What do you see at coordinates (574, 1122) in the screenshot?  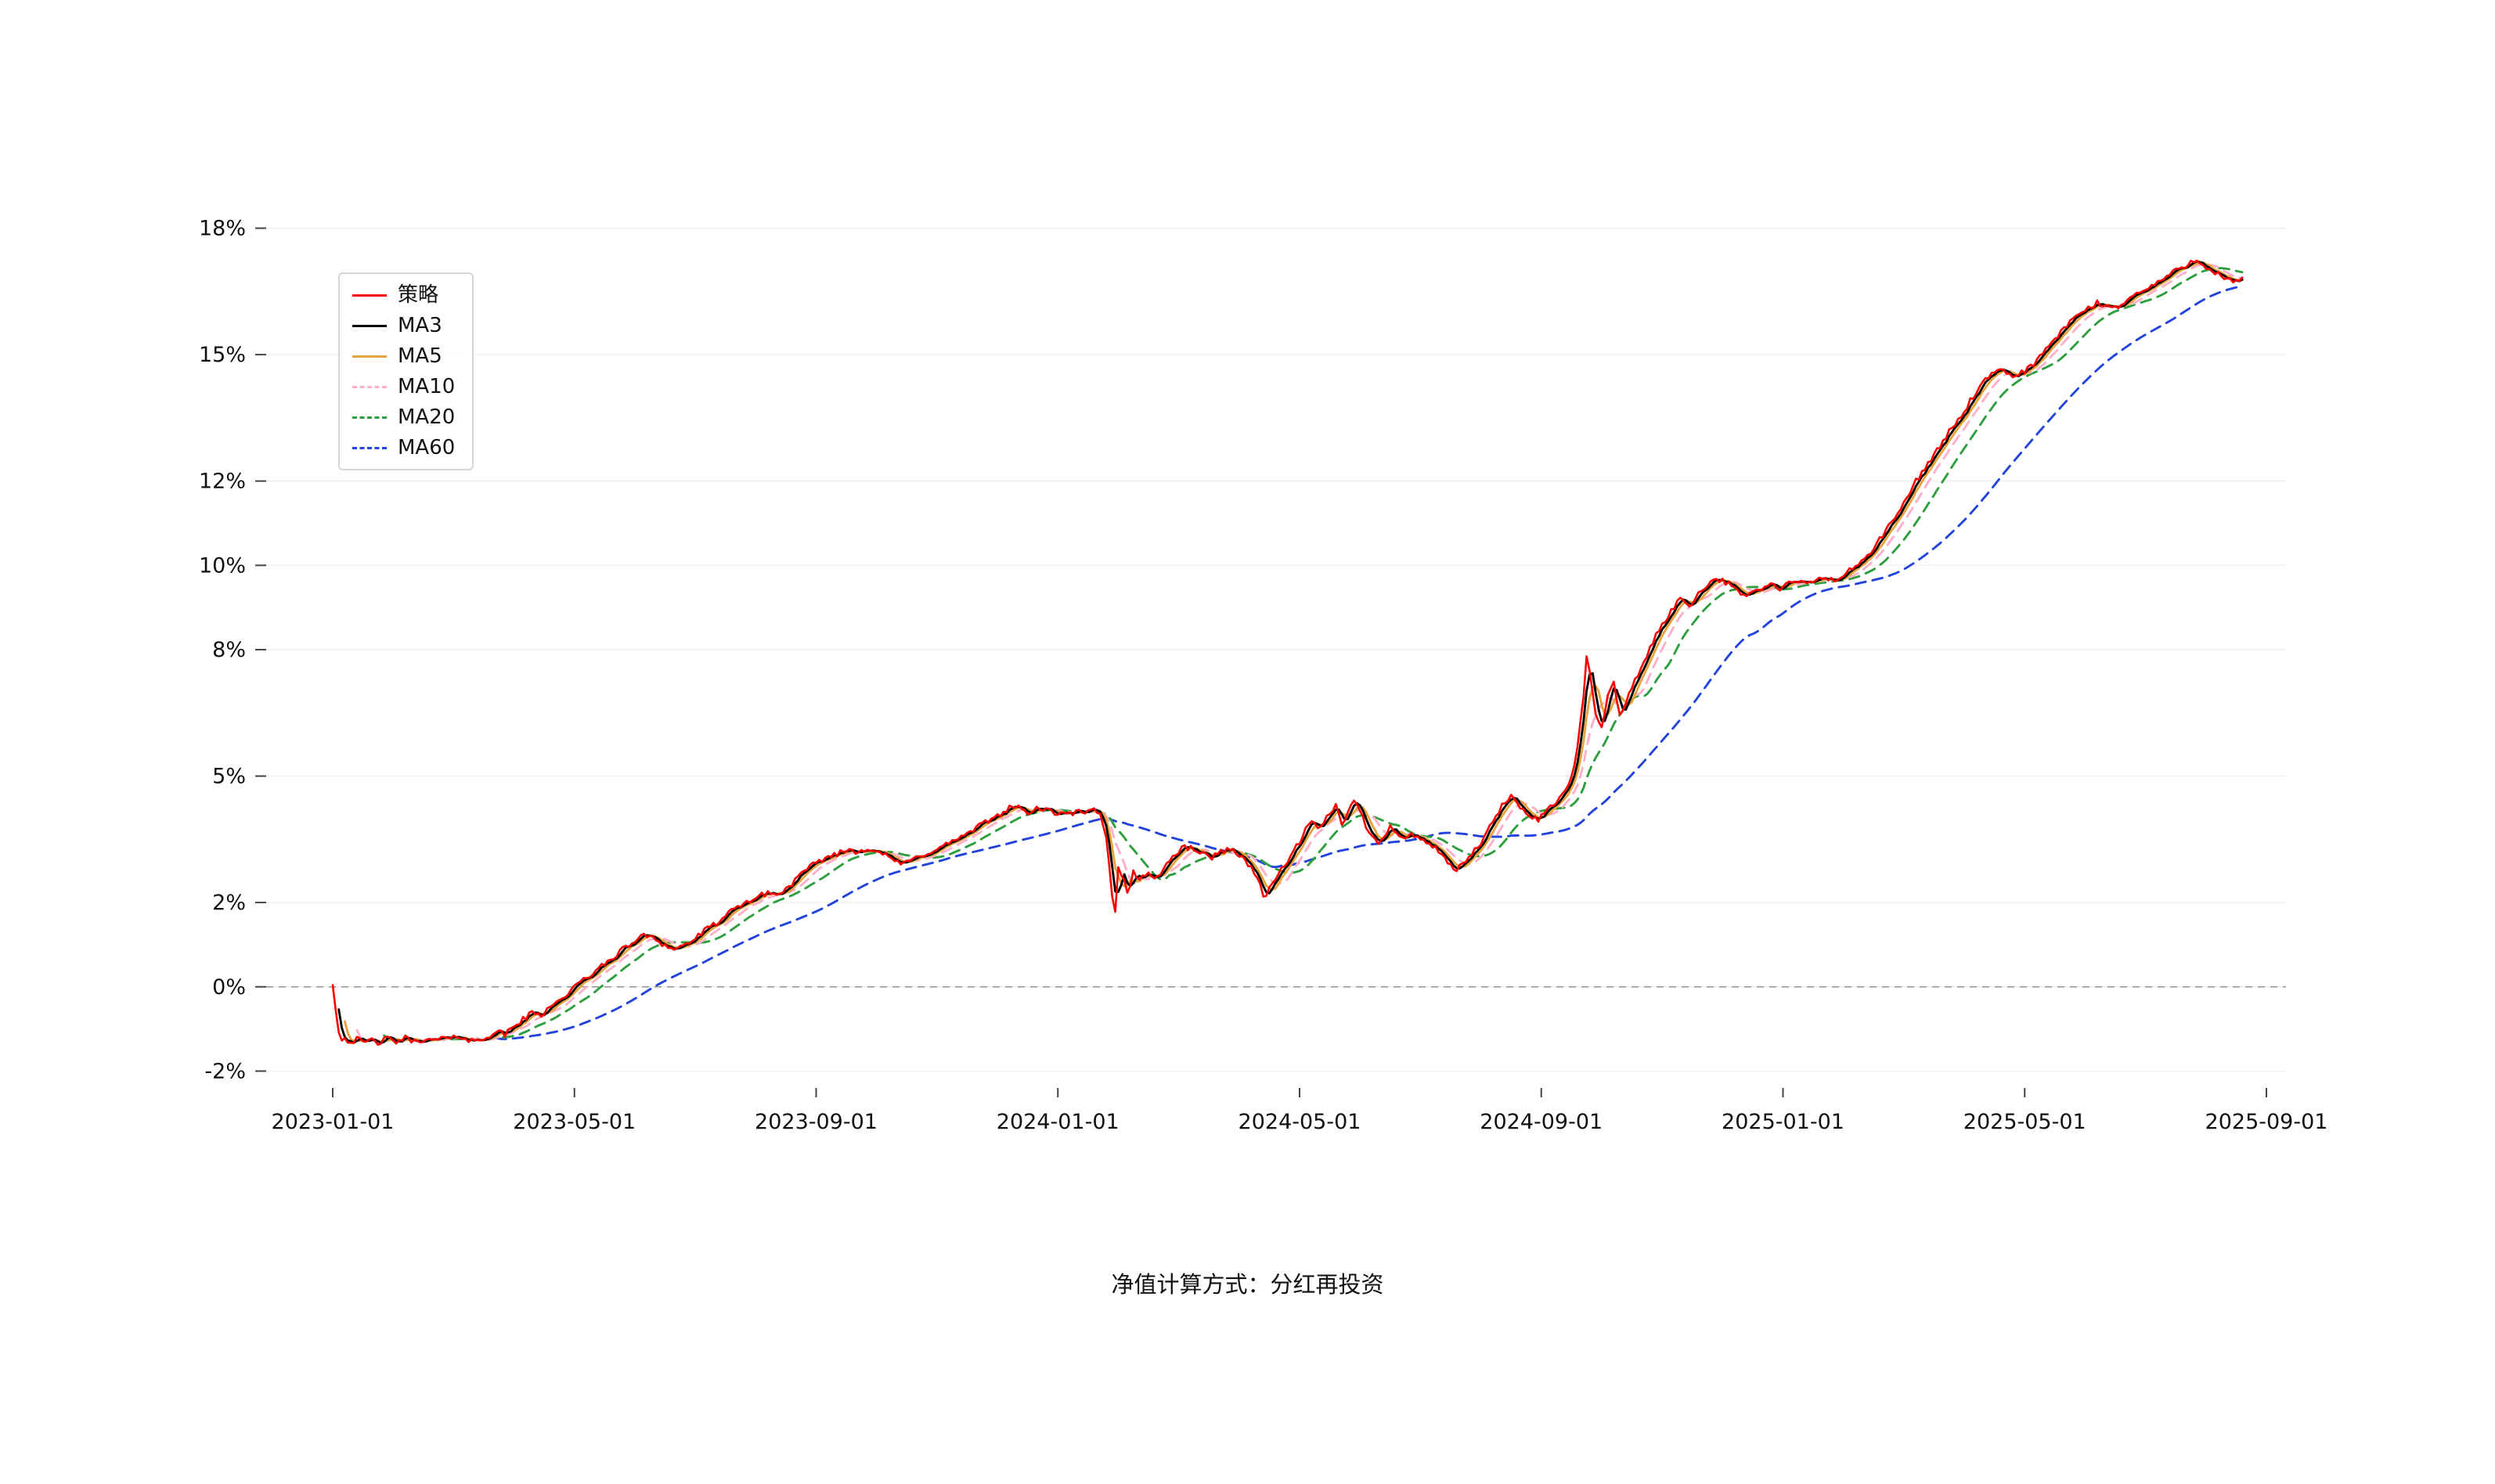 I see `x-tick-label: 2023-05-01` at bounding box center [574, 1122].